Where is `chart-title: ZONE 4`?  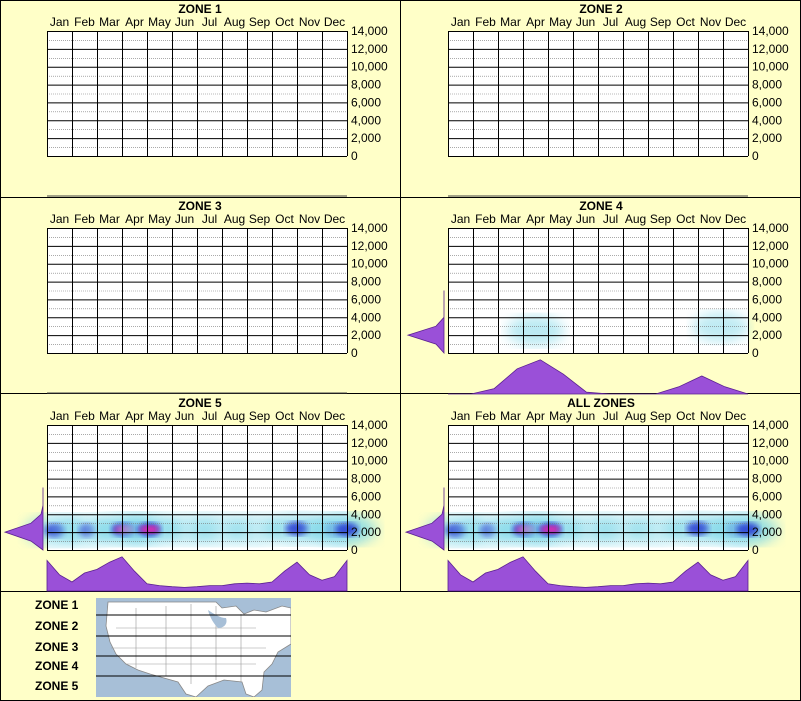
chart-title: ZONE 4 is located at coordinates (601, 206).